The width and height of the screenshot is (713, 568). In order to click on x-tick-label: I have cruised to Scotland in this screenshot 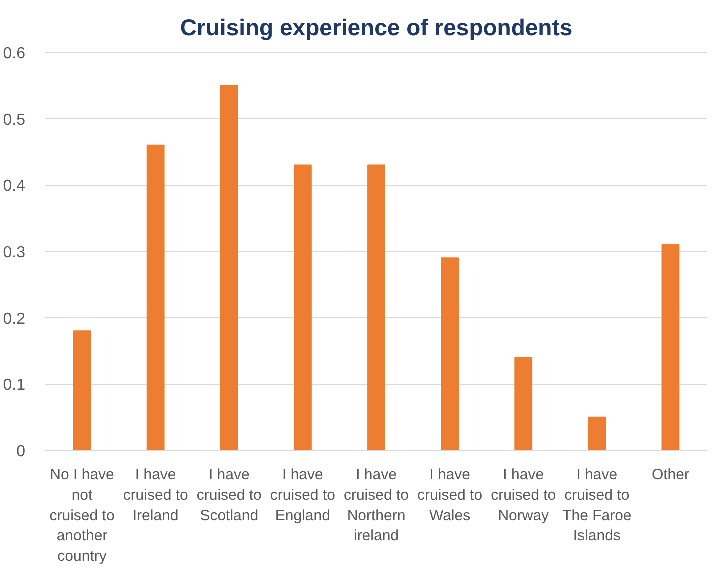, I will do `click(229, 495)`.